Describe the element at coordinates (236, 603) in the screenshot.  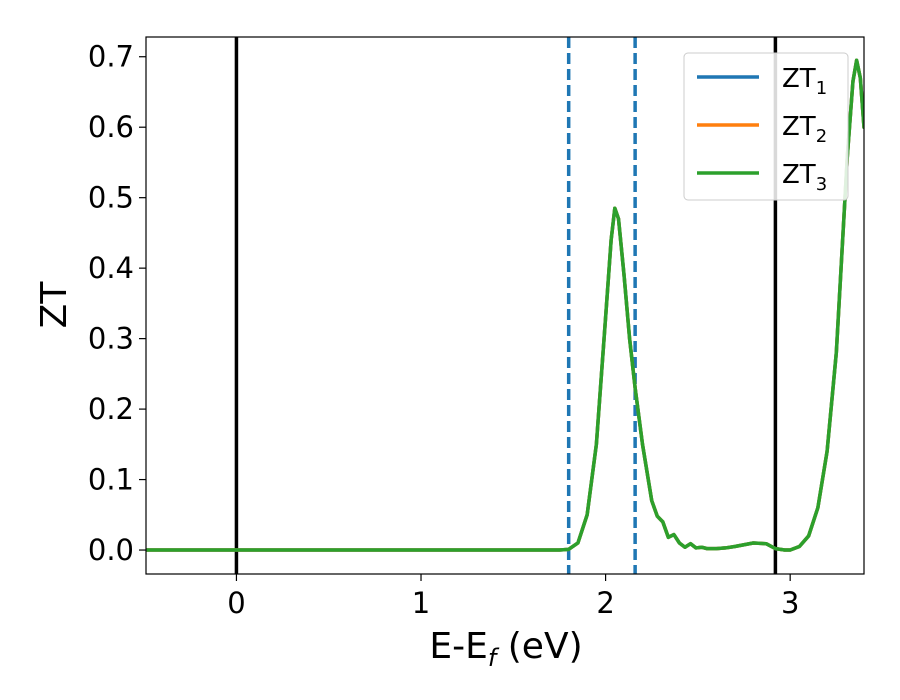
I see `x-tick-label-0: 0` at that location.